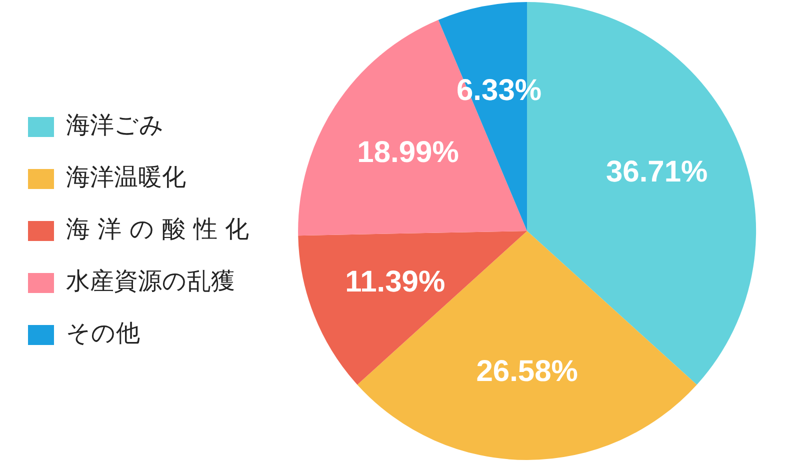 This screenshot has width=801, height=462. I want to click on legend-label: 海洋ごみ, so click(115, 125).